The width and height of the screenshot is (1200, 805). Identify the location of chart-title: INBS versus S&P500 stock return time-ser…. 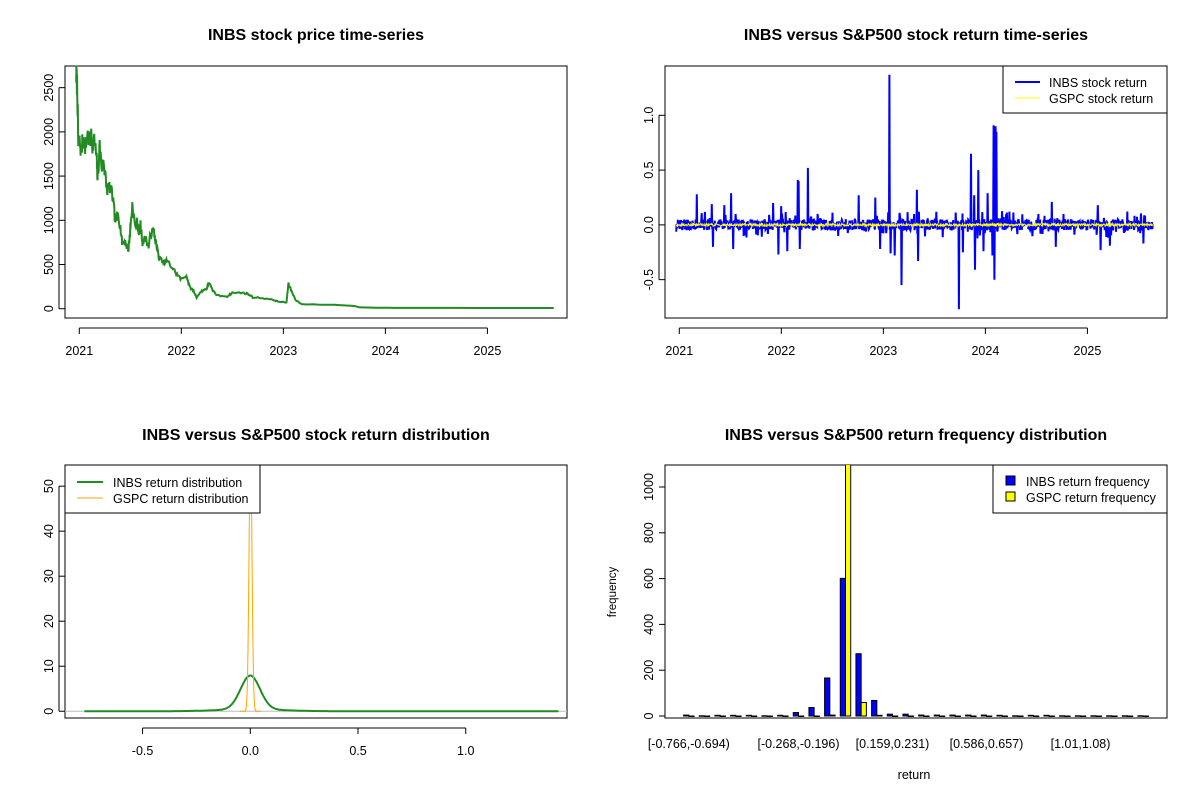
(916, 35).